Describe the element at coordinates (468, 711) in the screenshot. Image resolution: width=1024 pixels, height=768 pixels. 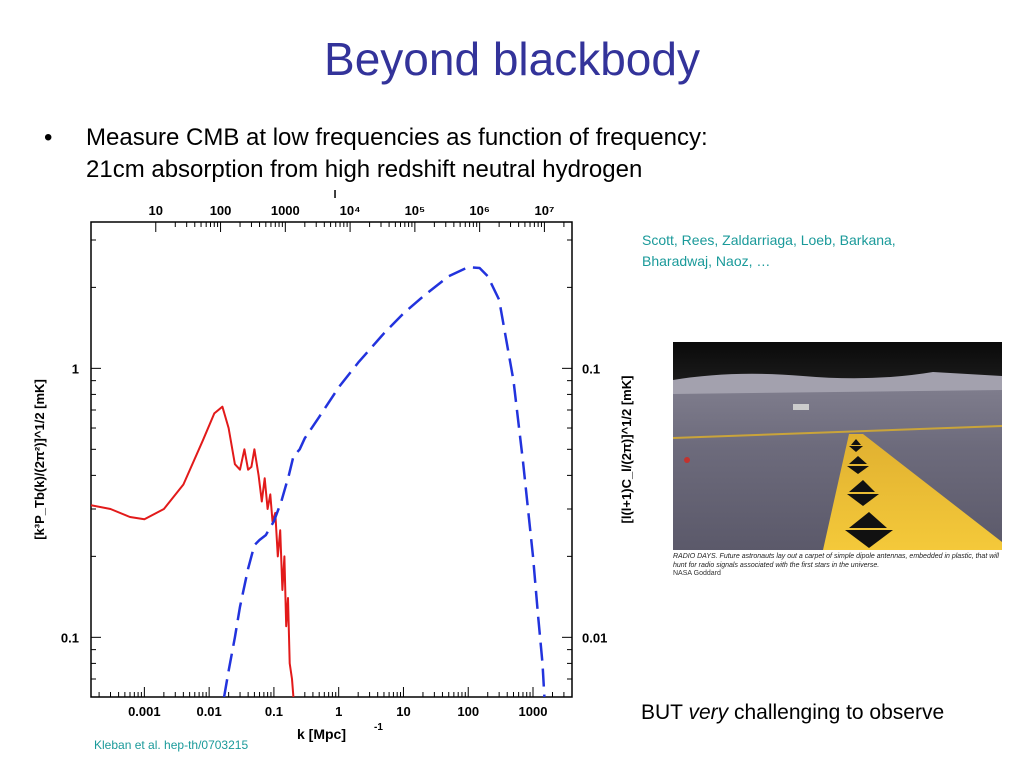
I see `x-tick-label: 100` at that location.